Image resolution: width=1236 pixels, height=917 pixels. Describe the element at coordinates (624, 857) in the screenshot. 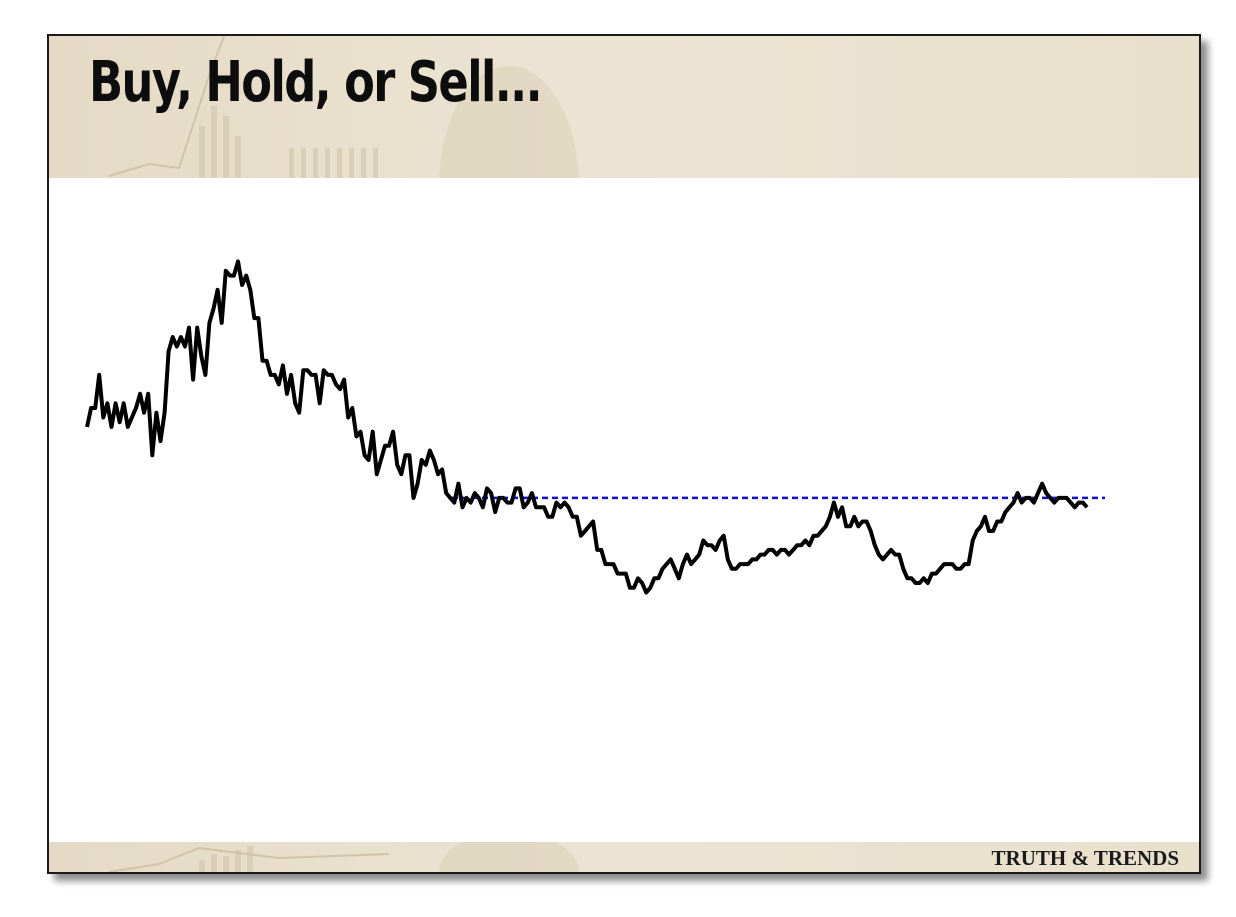

I see `footer-banner: TRUTH & TRENDS` at that location.